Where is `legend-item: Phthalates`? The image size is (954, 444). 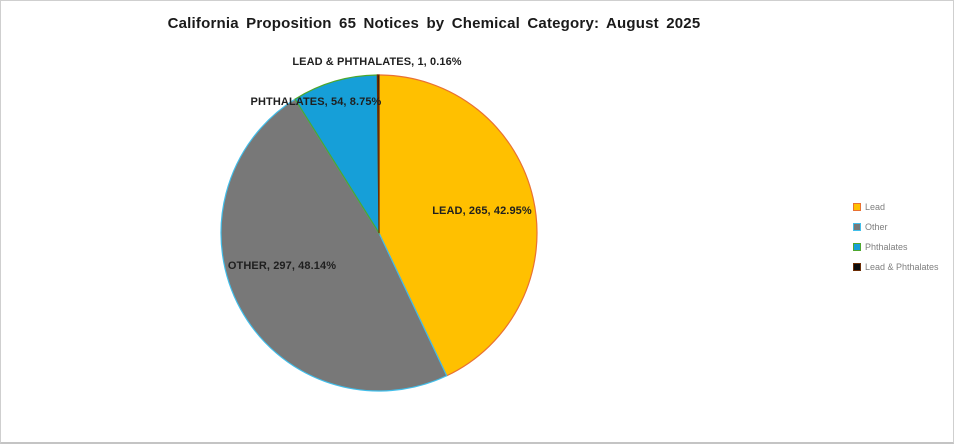
legend-item: Phthalates is located at coordinates (896, 246).